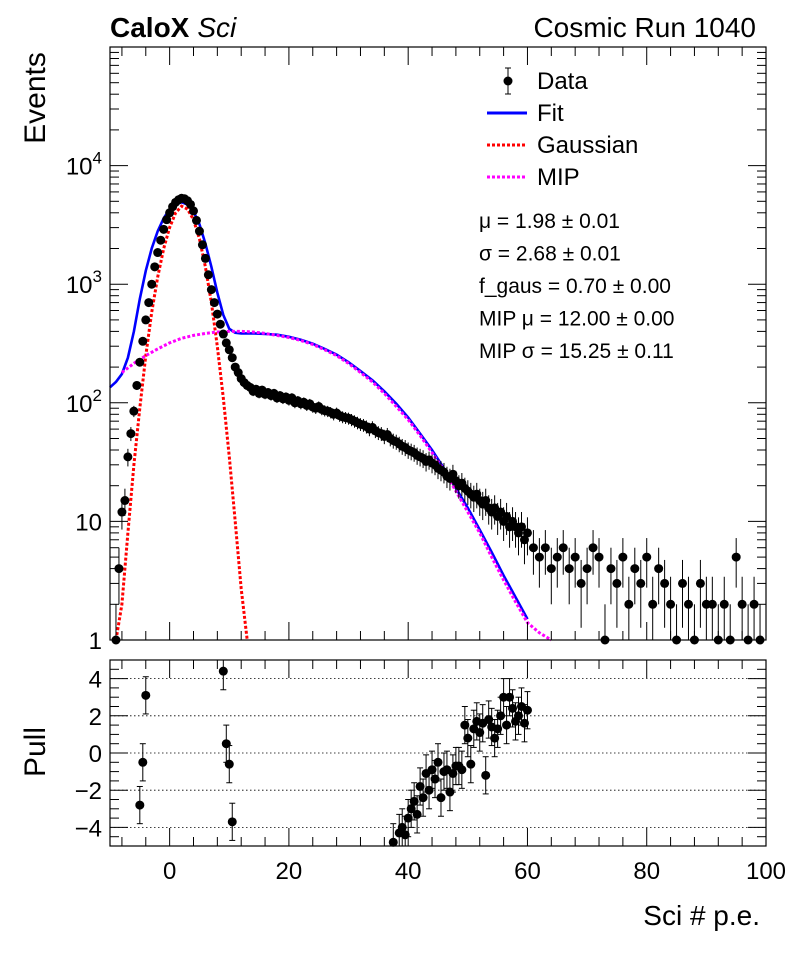 The width and height of the screenshot is (796, 972). I want to click on fit-stat-line: MIP σ = 15.25 ± 0.11, so click(576, 351).